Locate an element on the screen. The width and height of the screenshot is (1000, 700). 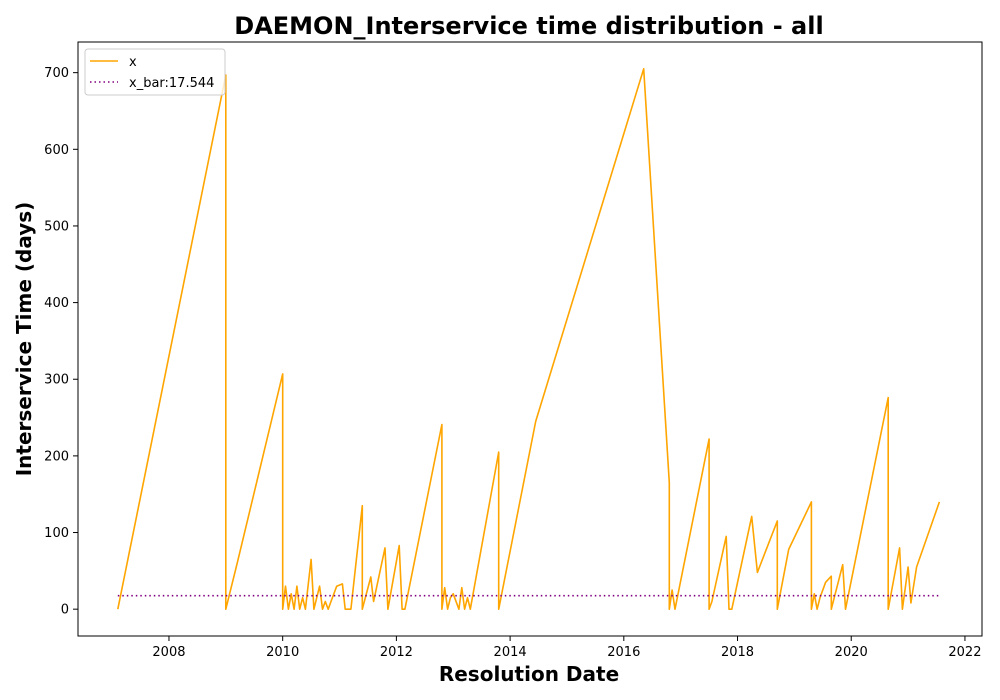
y-axis-ticks: 0 100 200 300 400 500 600 700 is located at coordinates (61, 342).